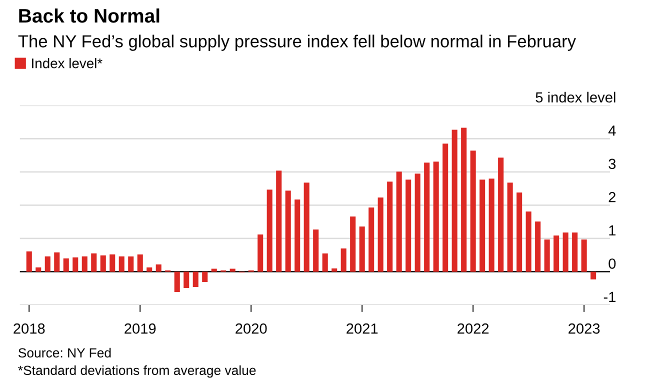 This screenshot has width=663, height=389. Describe the element at coordinates (473, 328) in the screenshot. I see `x-tick-label: 2022` at that location.